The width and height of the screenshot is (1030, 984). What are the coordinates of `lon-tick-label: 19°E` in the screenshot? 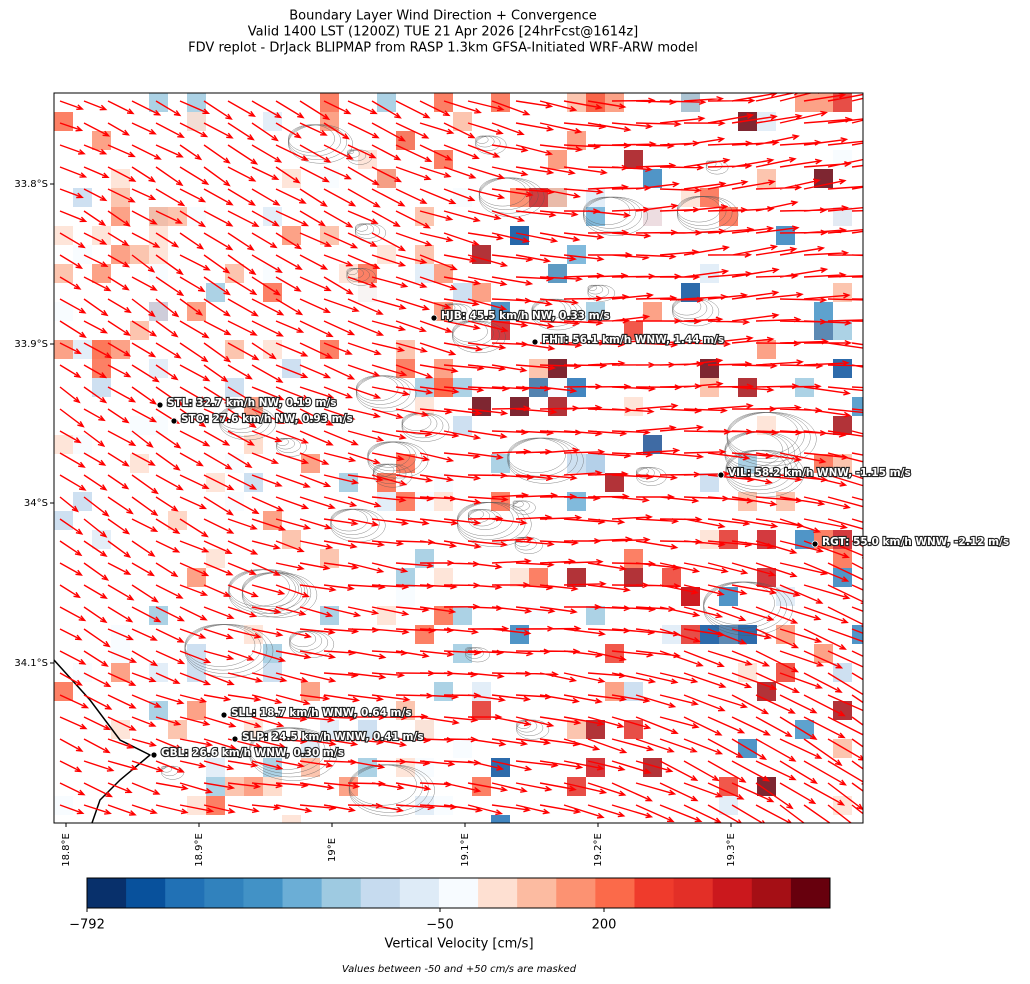 It's located at (332, 850).